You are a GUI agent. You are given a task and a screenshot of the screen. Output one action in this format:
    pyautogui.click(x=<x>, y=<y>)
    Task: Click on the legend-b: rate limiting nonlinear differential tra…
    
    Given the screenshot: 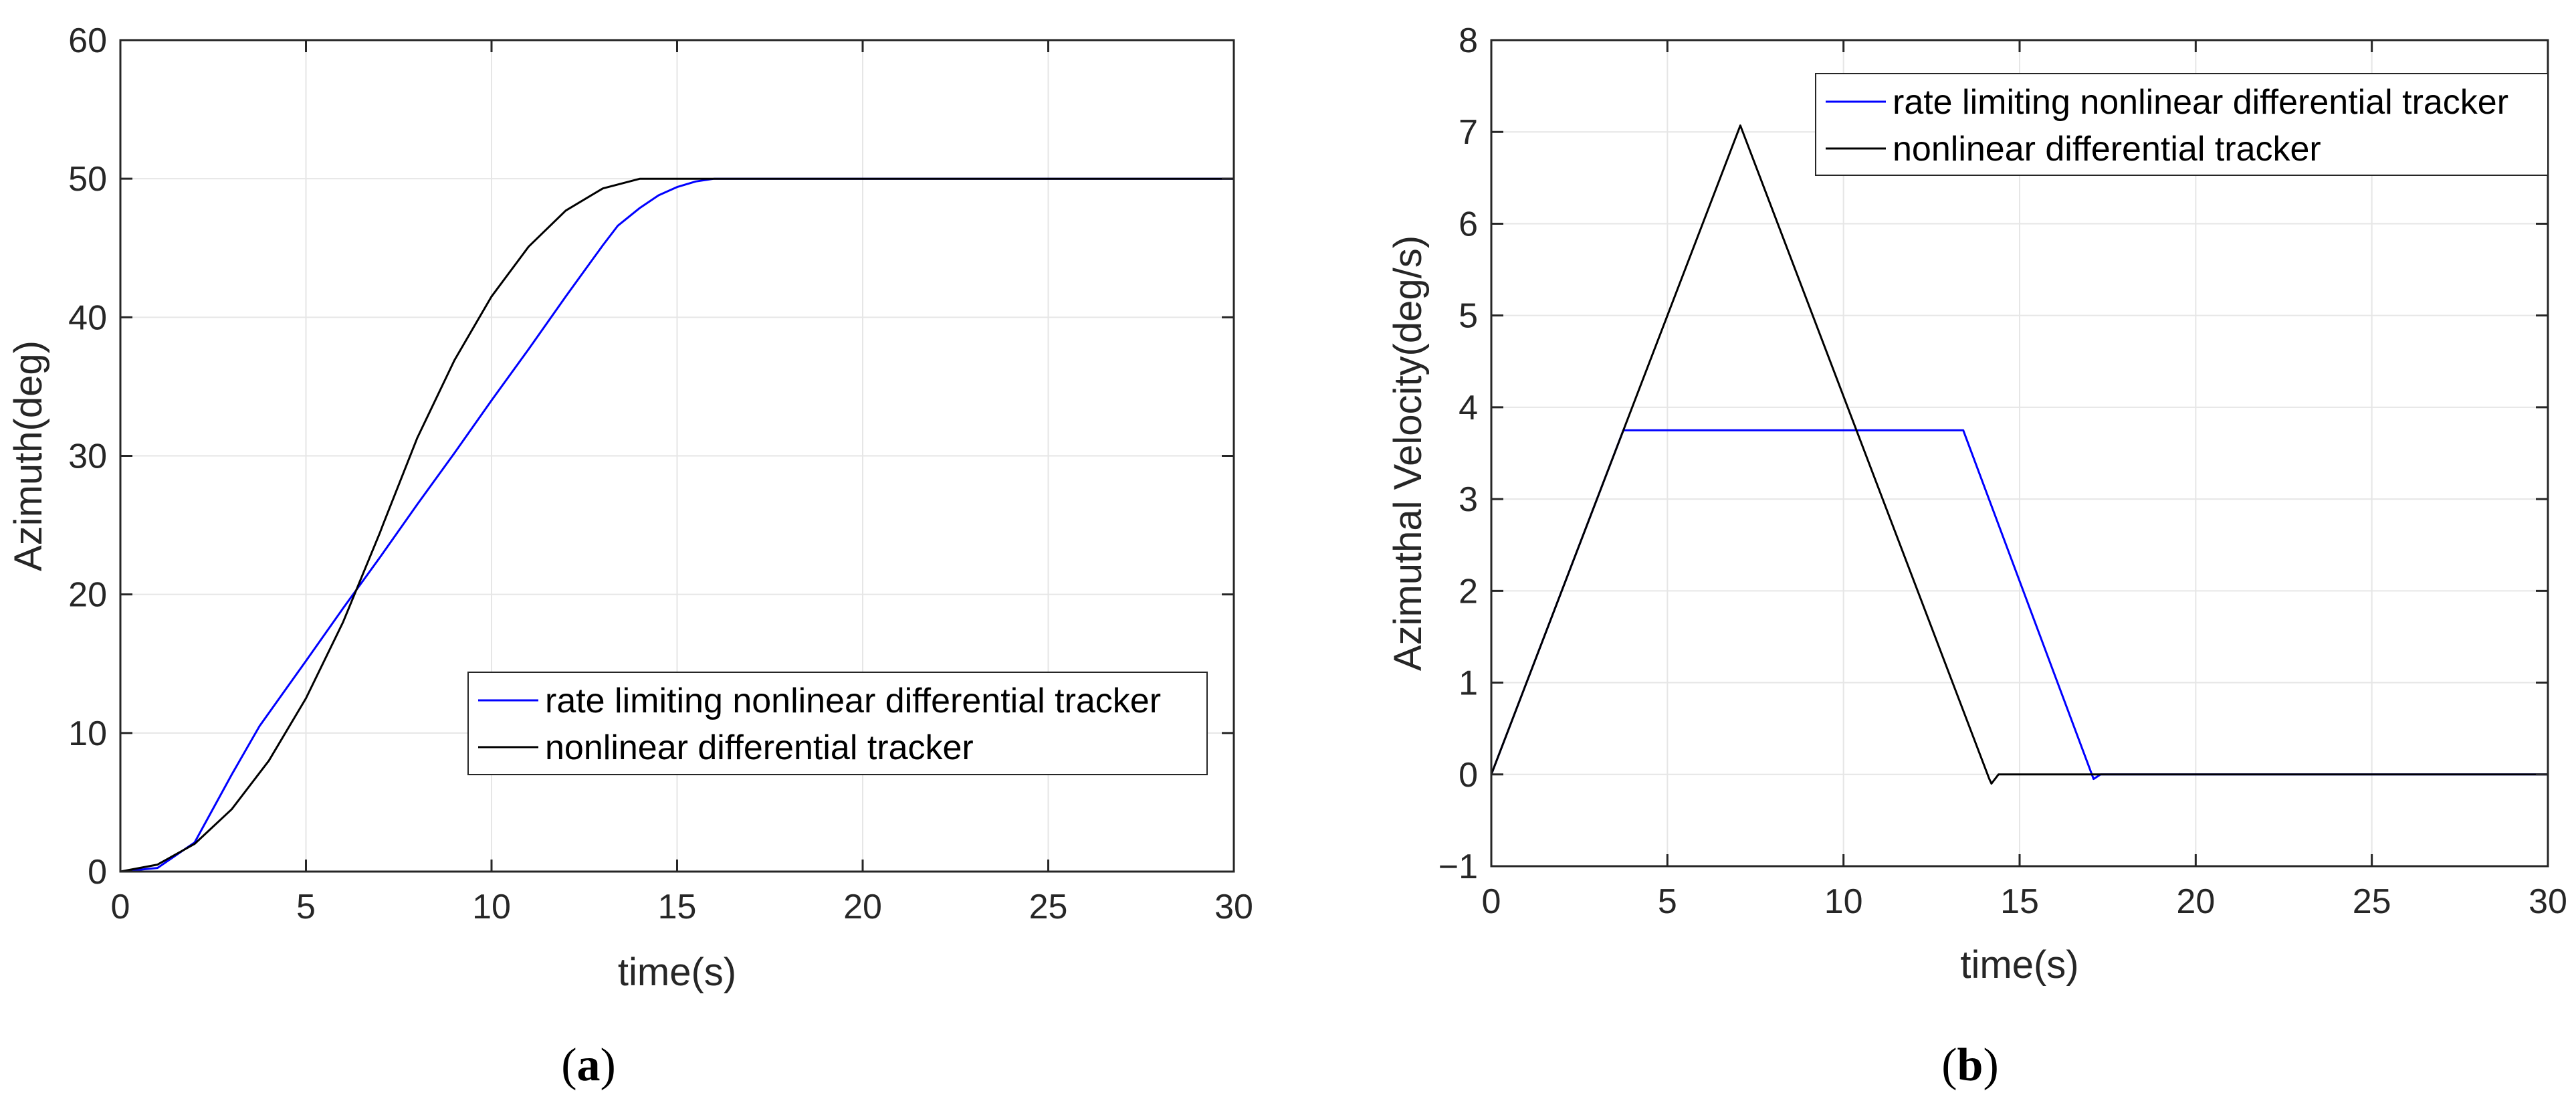 What is the action you would take?
    pyautogui.click(x=2182, y=124)
    